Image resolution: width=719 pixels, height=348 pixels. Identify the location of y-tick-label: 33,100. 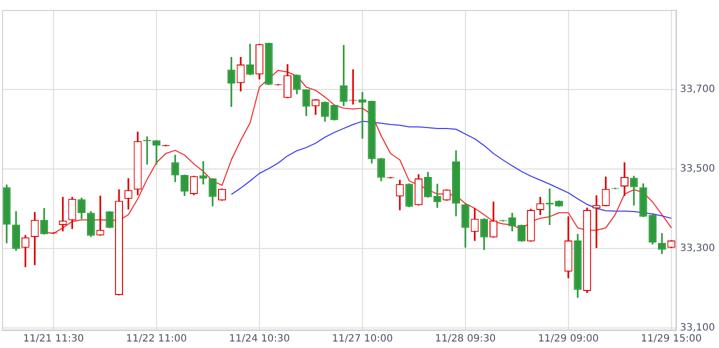
(698, 328).